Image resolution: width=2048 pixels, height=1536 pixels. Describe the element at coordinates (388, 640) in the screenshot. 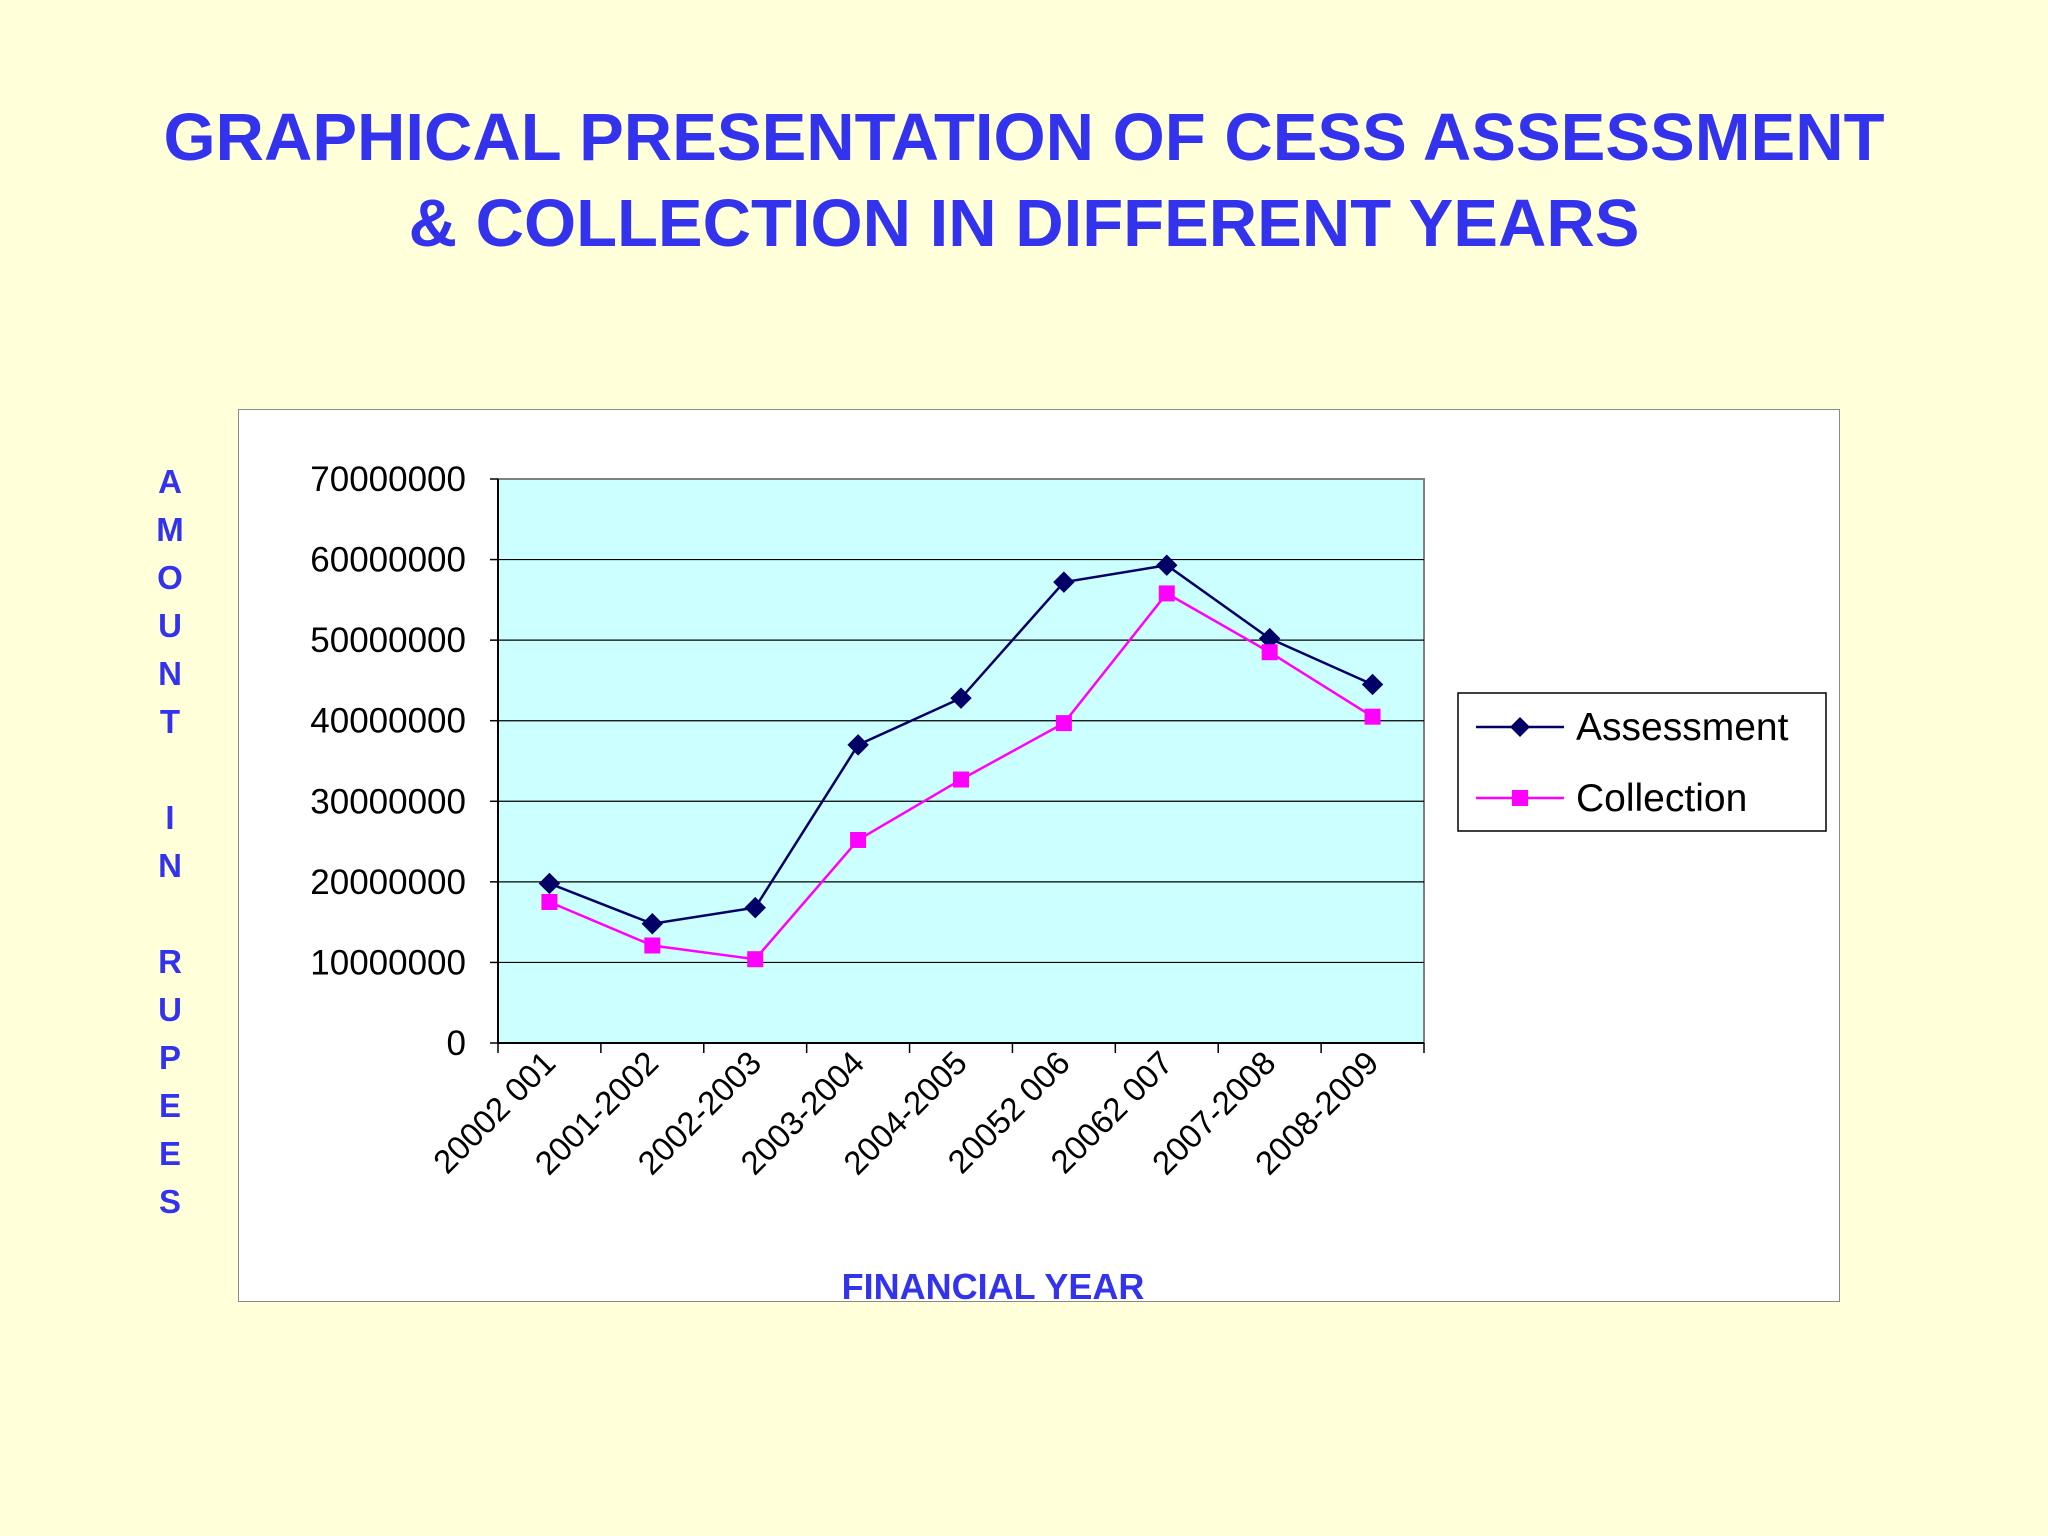

I see `y-tick-label: 50000000` at that location.